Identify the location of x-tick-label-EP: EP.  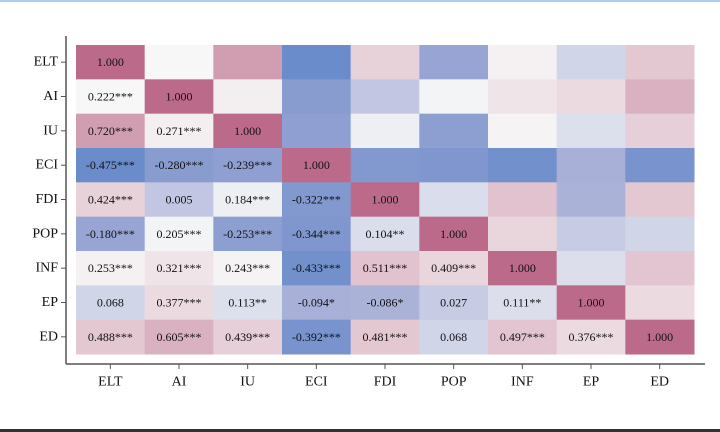
(591, 382).